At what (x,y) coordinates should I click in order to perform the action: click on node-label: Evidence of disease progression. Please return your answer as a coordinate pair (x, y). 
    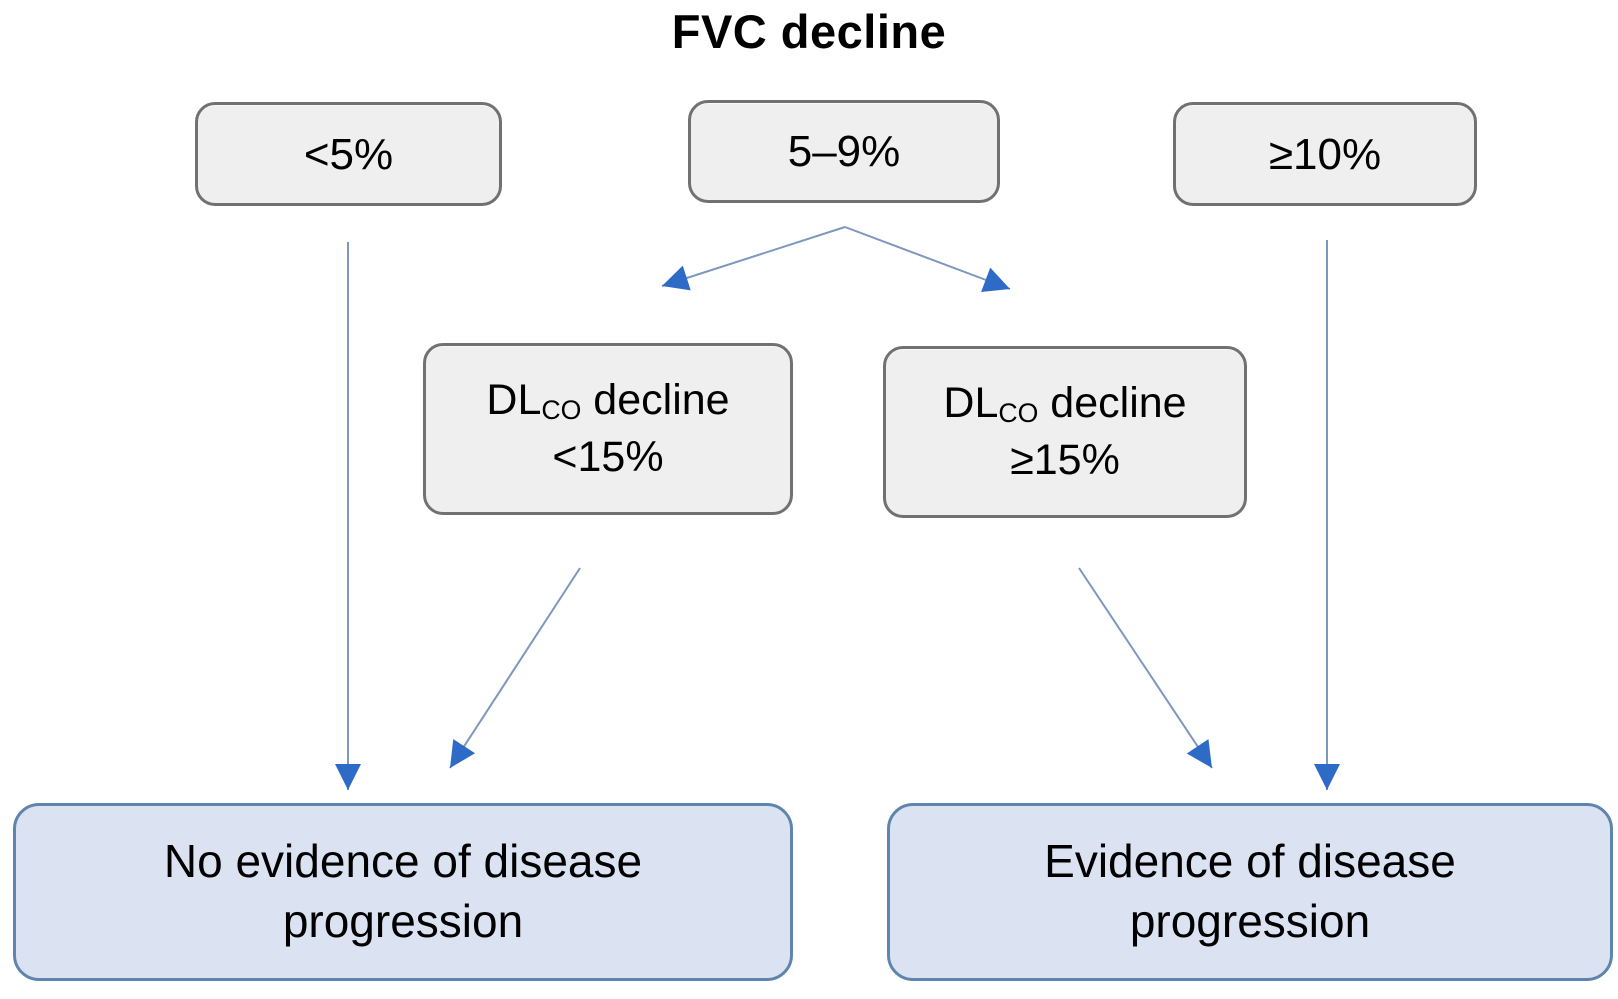
    Looking at the image, I should click on (1250, 891).